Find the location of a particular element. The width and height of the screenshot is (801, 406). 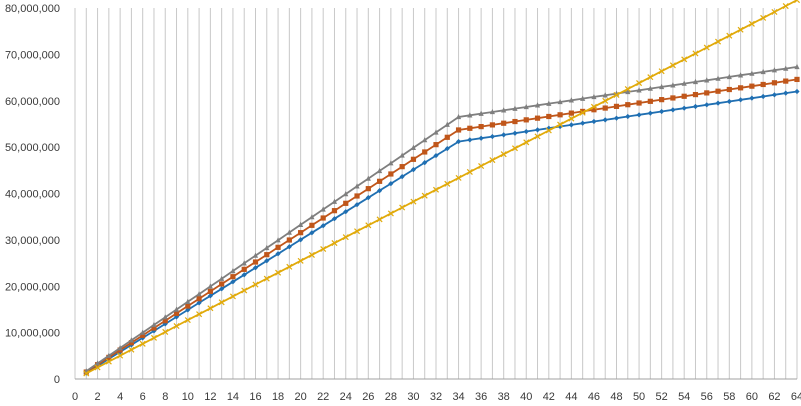

x-tick-label: 34 is located at coordinates (458, 397).